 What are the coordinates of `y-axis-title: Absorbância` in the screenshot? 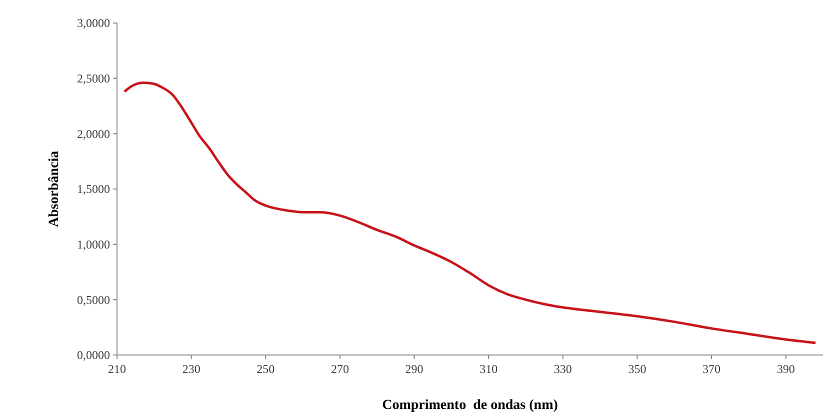 It's located at (54, 189).